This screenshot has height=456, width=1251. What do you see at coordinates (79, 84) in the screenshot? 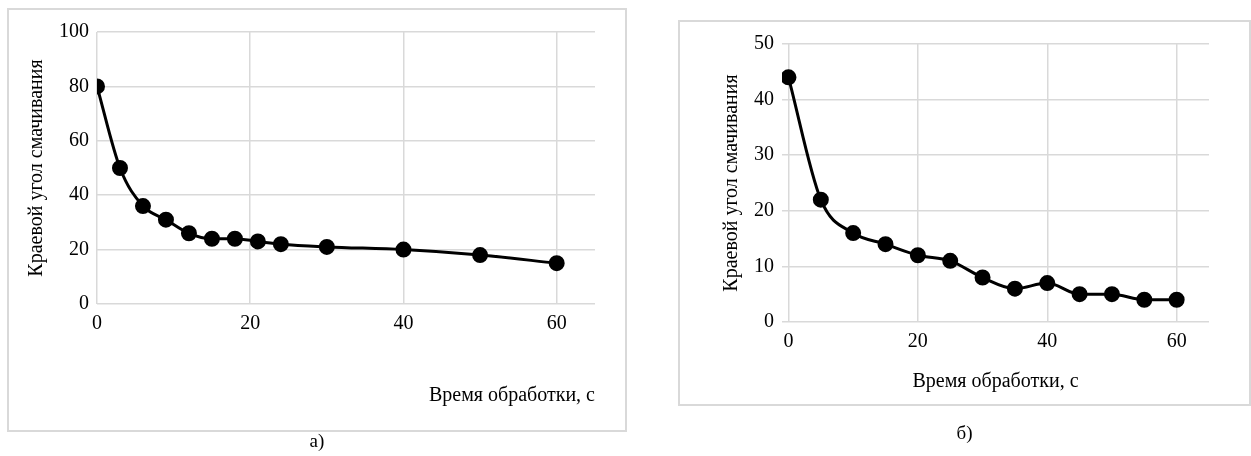
I see `y-tick-label: 80` at bounding box center [79, 84].